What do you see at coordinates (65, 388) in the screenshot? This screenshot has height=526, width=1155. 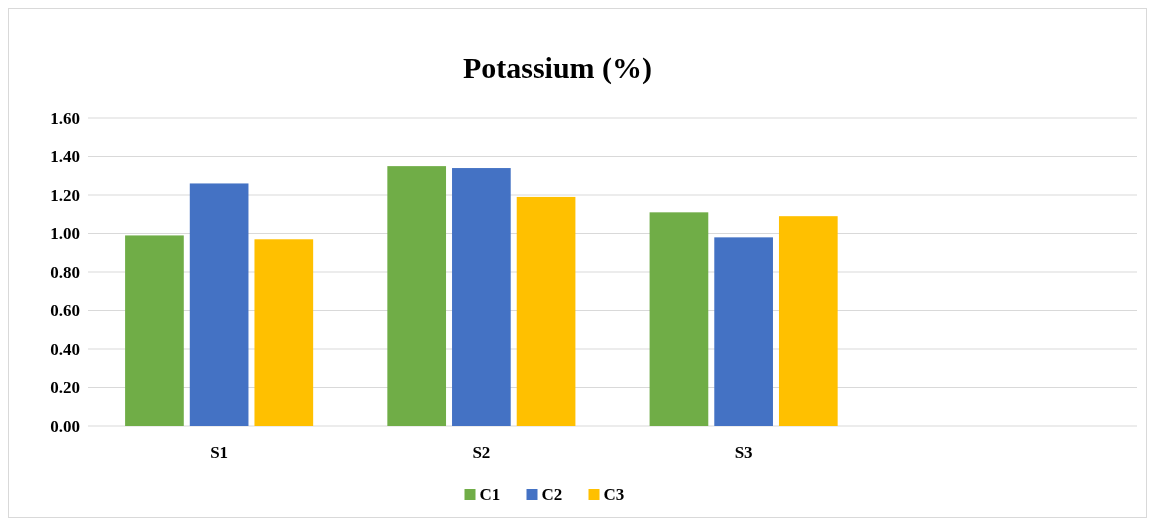 I see `y-tick-label: 0.20` at bounding box center [65, 388].